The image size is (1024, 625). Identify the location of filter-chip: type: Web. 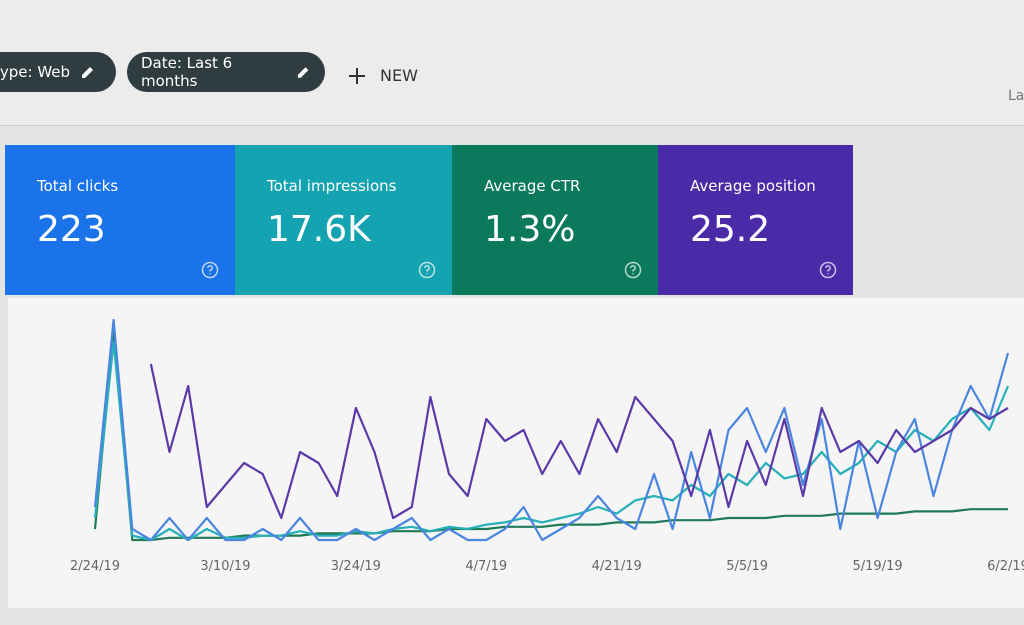
(58, 72).